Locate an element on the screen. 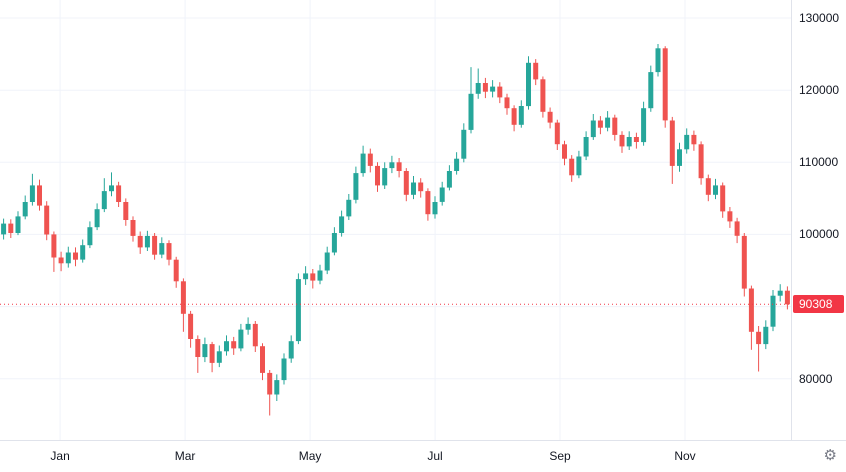  price-axis-label: 130000 is located at coordinates (819, 18).